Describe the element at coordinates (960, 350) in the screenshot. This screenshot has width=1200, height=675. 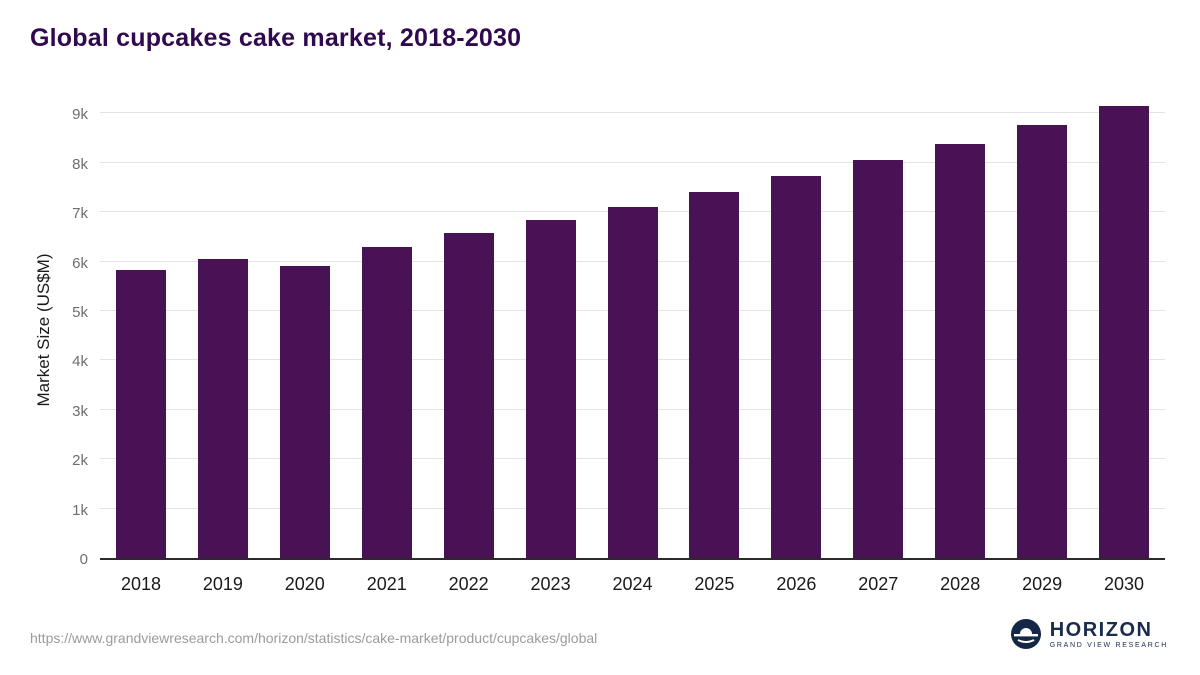
I see `bar-2028` at that location.